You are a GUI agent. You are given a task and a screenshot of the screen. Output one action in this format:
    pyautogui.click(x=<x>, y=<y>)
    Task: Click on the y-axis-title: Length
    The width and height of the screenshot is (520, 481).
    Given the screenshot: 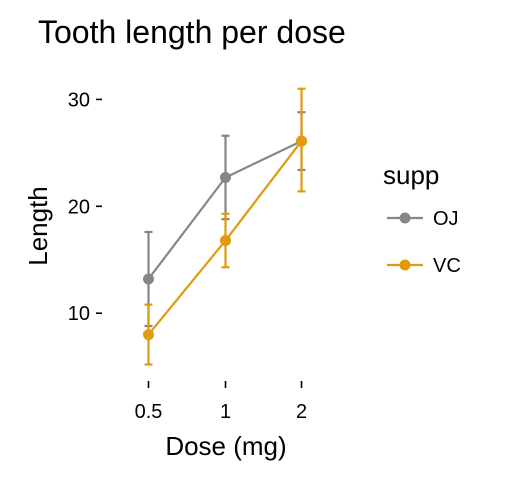 What is the action you would take?
    pyautogui.click(x=38, y=226)
    